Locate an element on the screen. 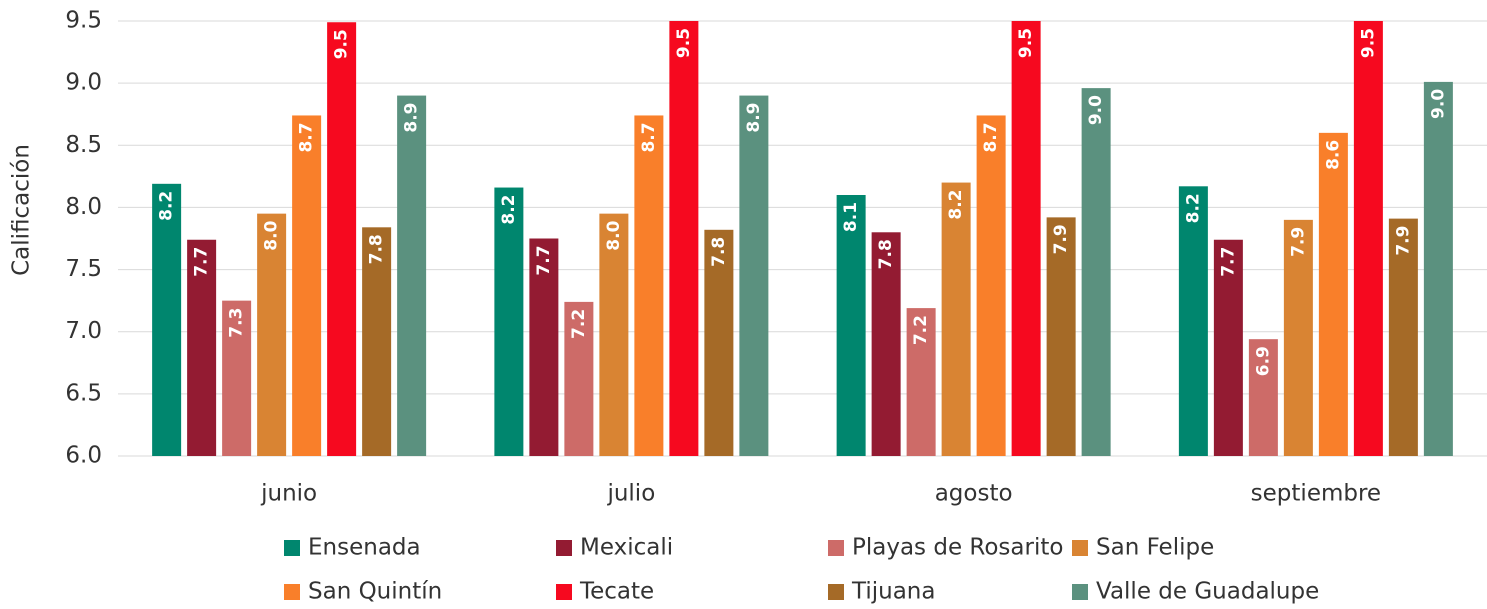  legend-label: Mexicali is located at coordinates (626, 548).